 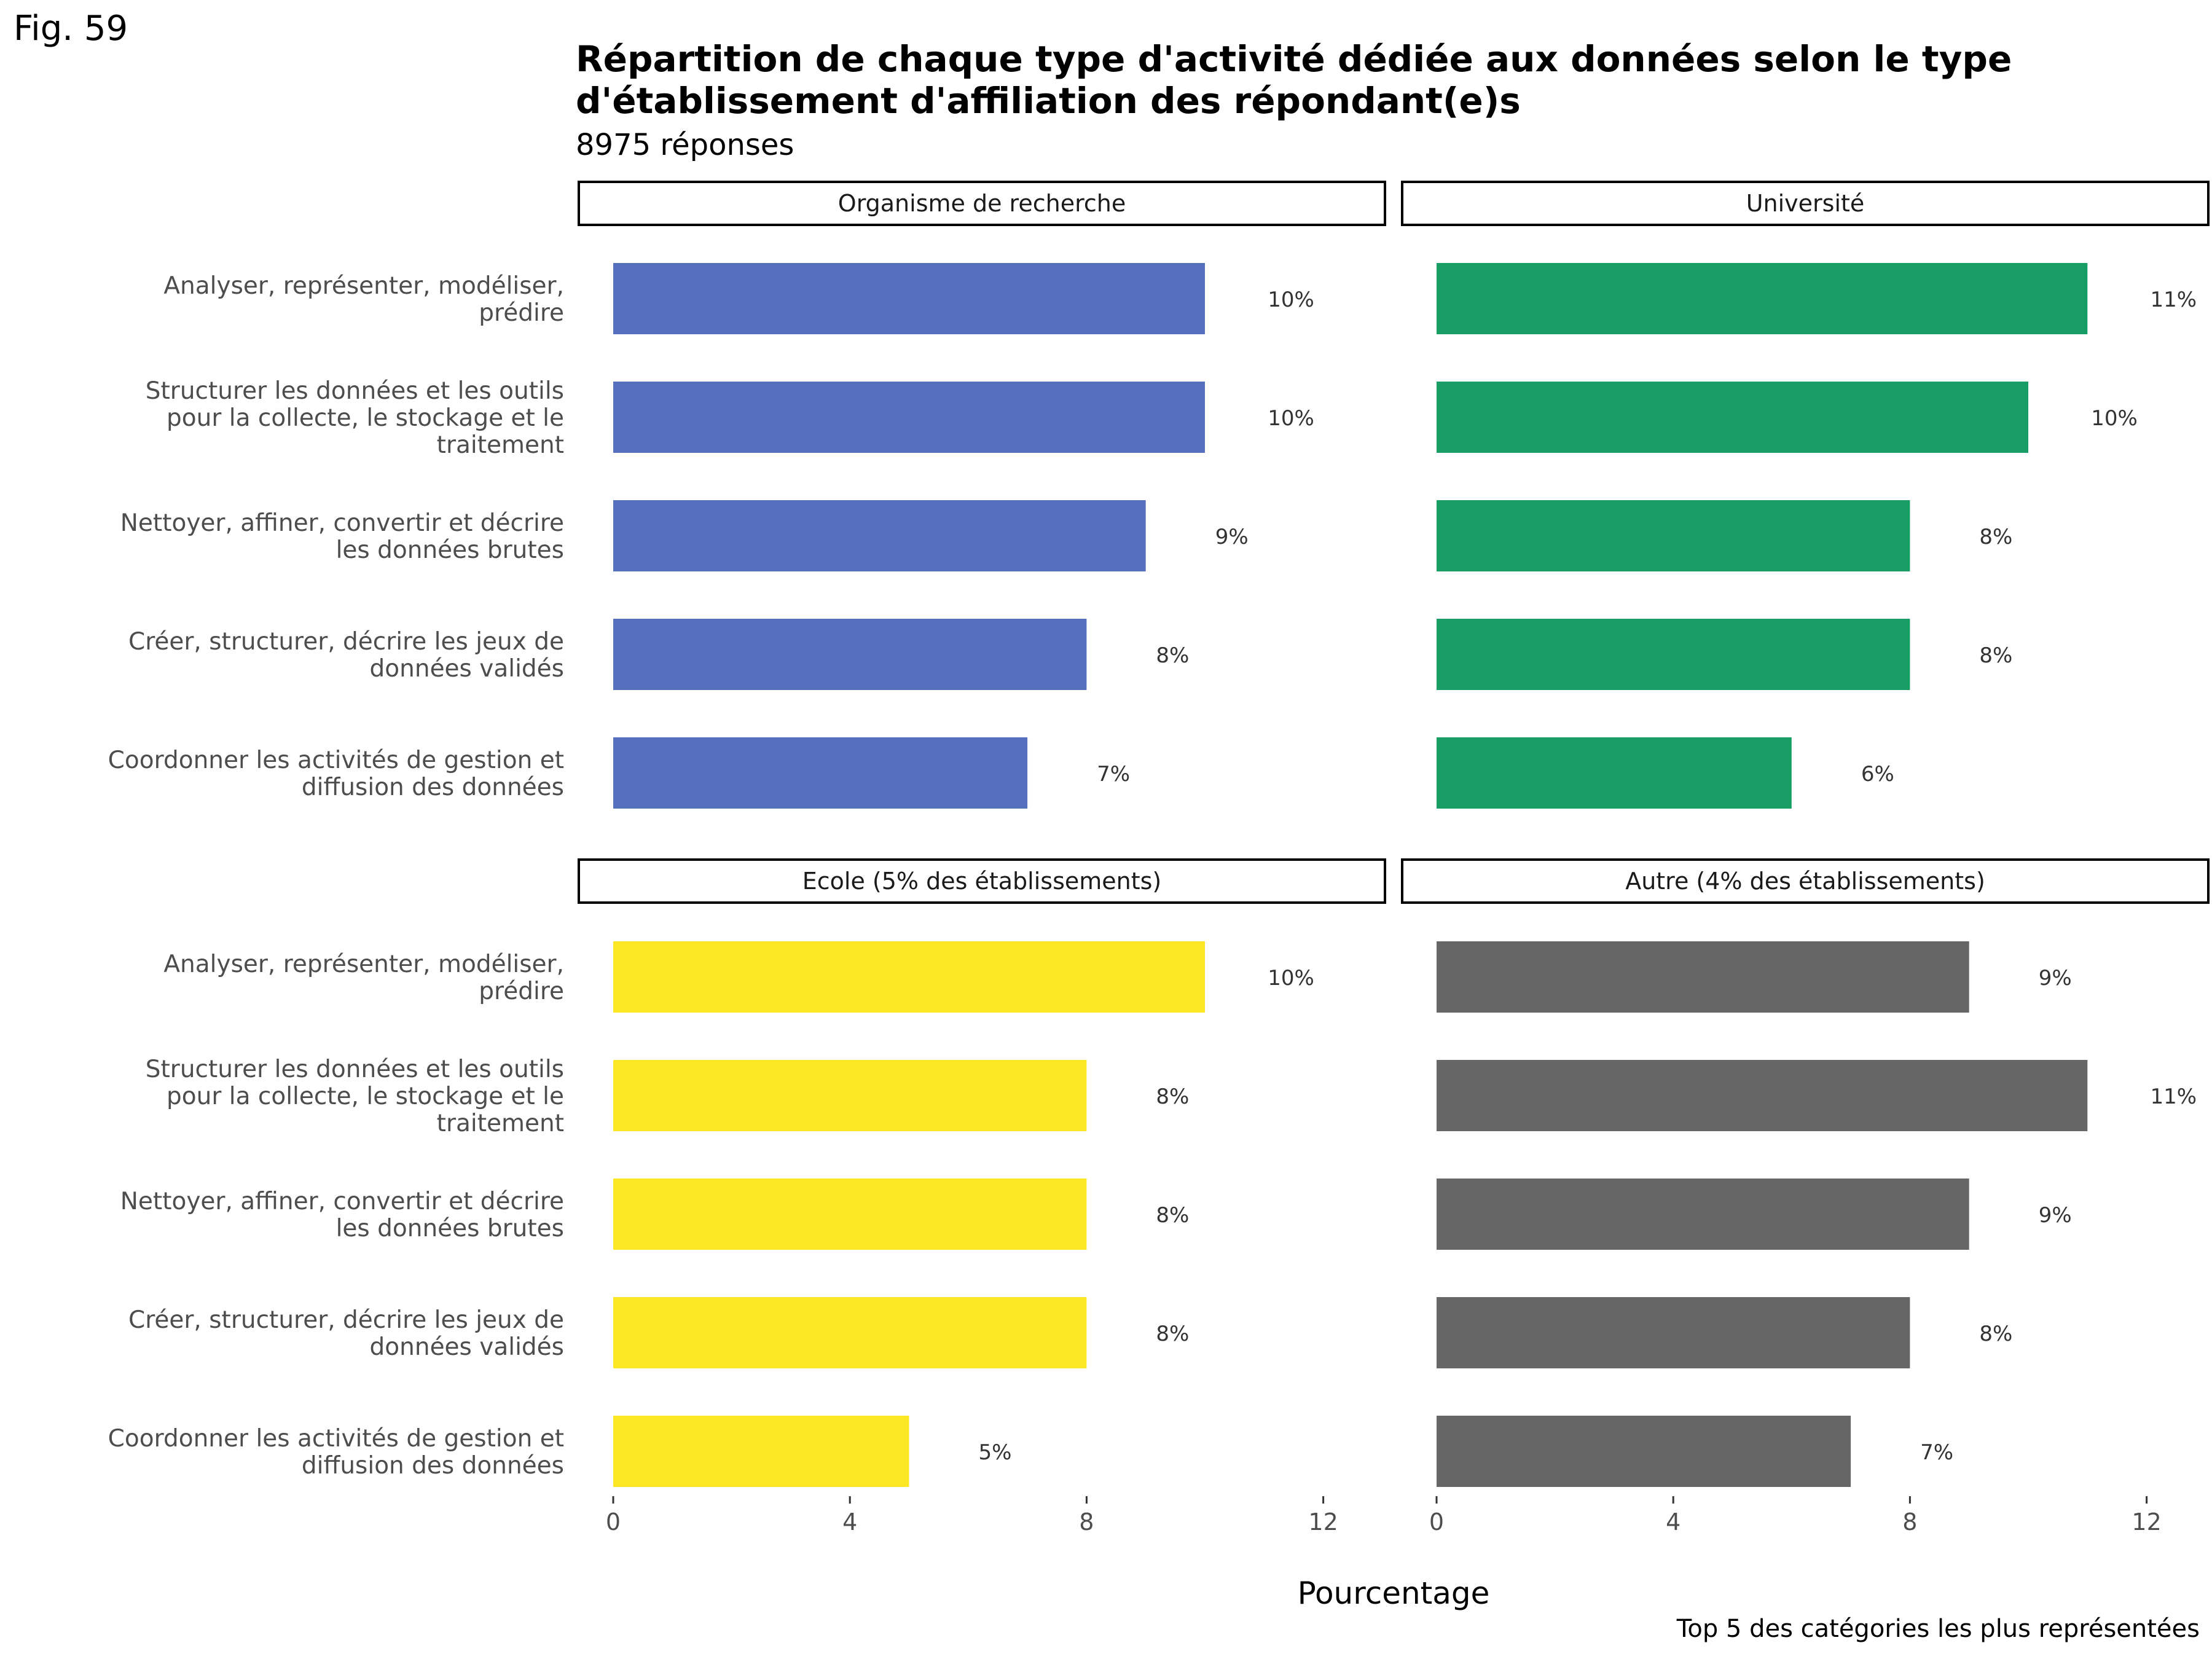 I want to click on figure-label: Fig. 59, so click(x=71, y=29).